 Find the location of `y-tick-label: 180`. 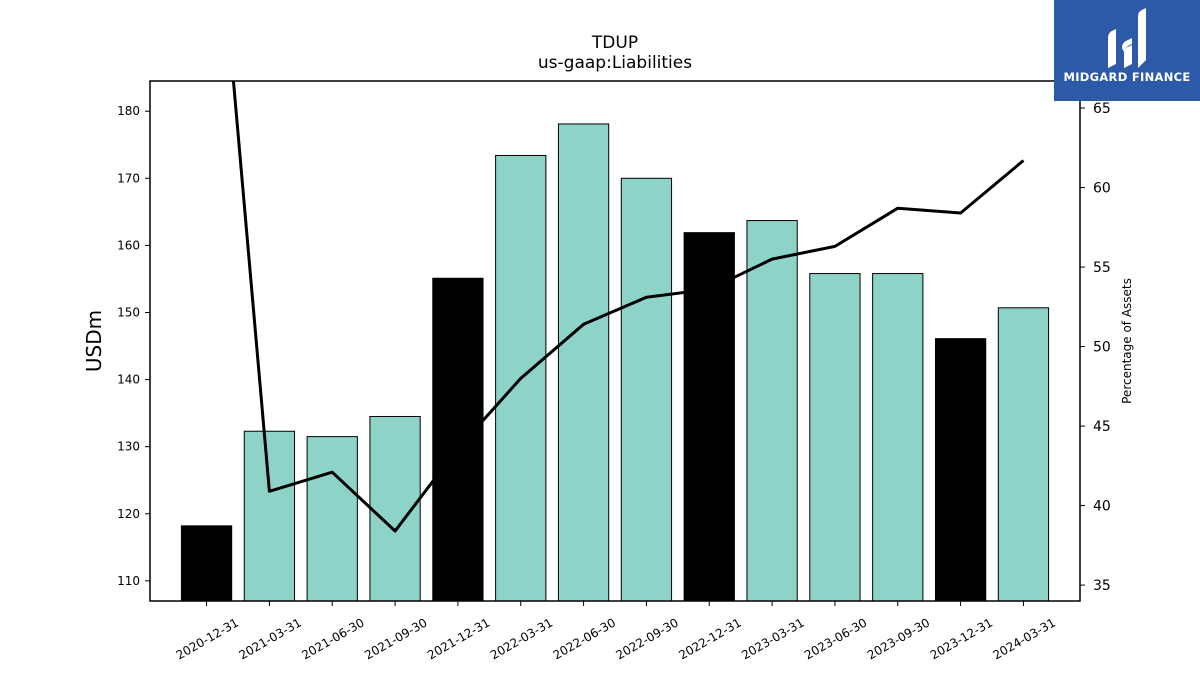

y-tick-label: 180 is located at coordinates (128, 111).